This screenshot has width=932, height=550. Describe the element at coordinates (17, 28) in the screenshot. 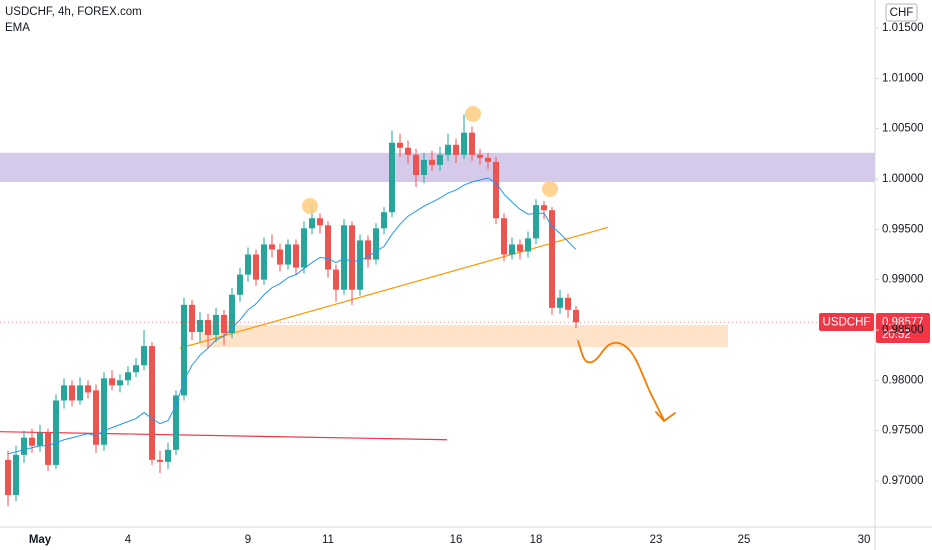

I see `indicator-label: EMA` at that location.